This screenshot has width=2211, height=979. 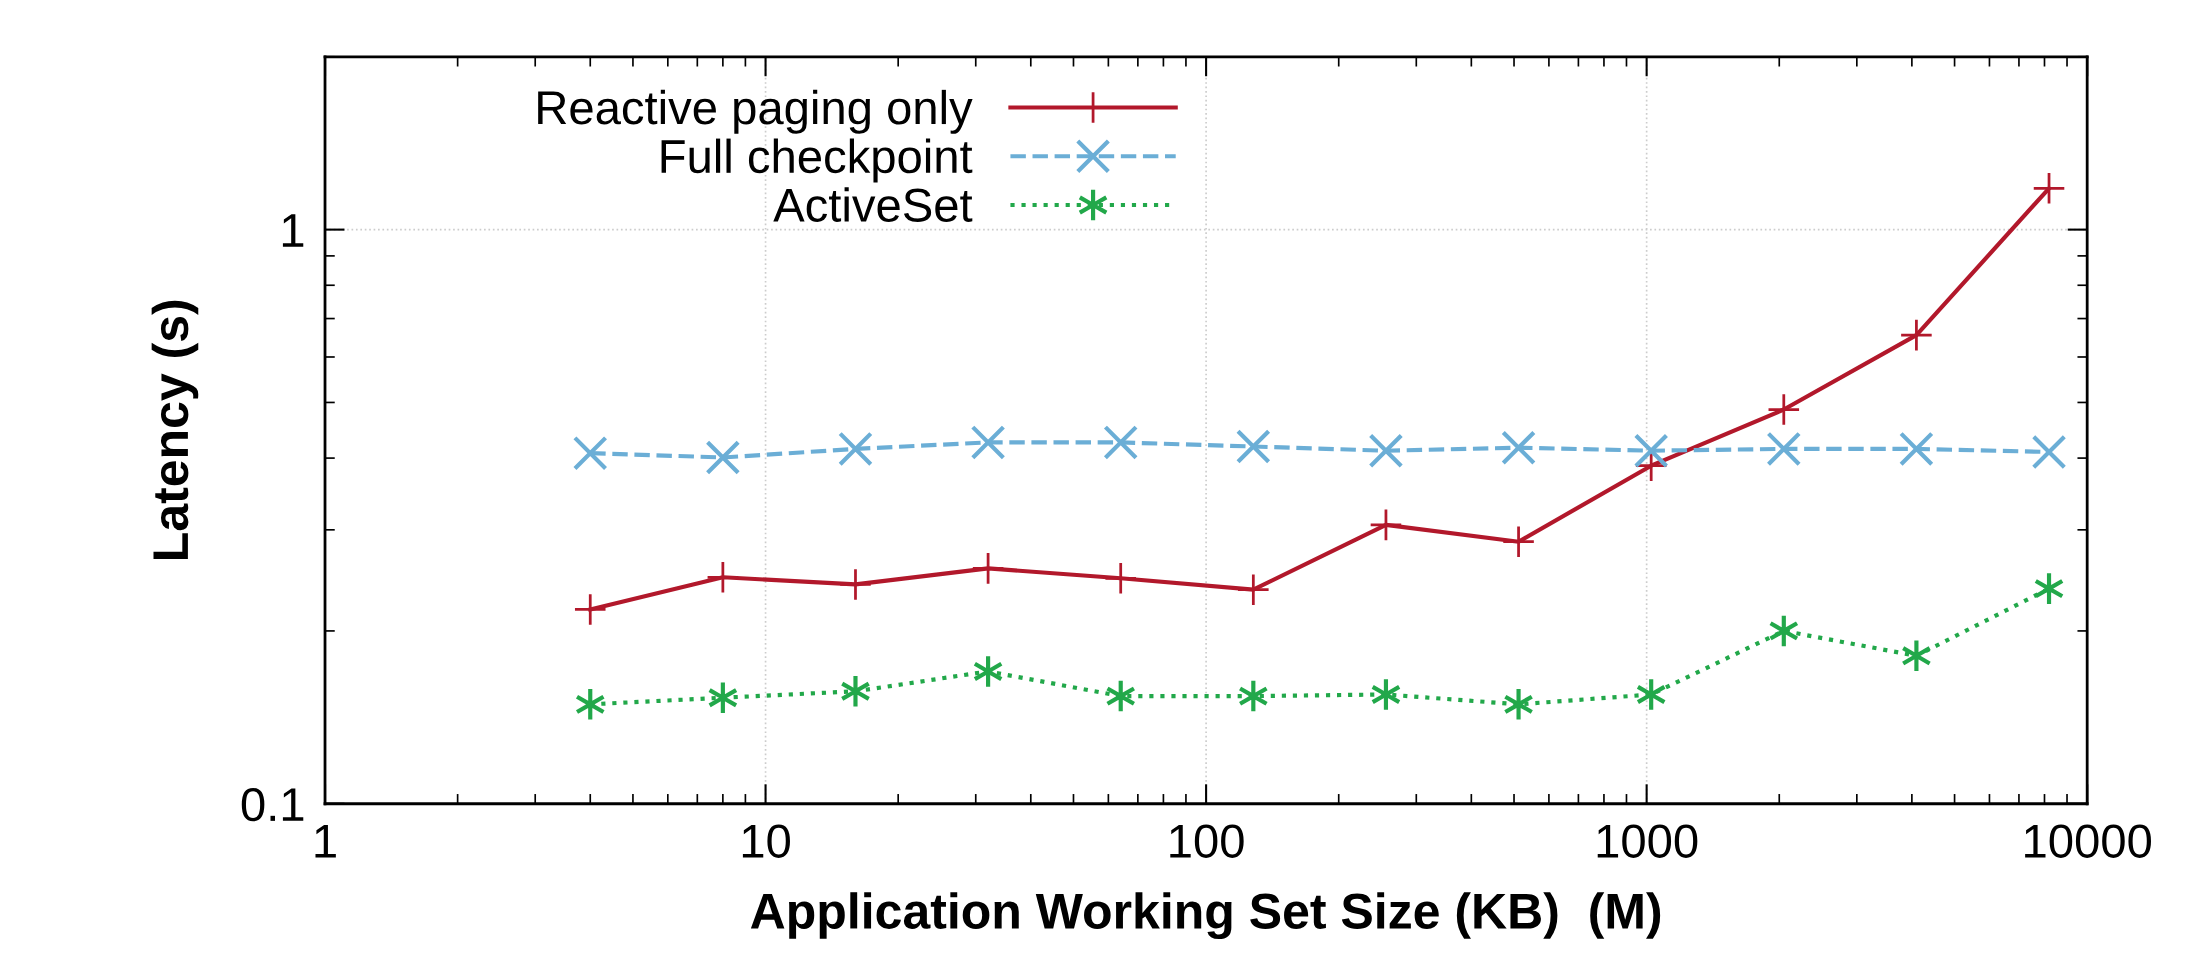 I want to click on x-axis-title: Application Working Set Size (KB) (M), so click(x=1205, y=916).